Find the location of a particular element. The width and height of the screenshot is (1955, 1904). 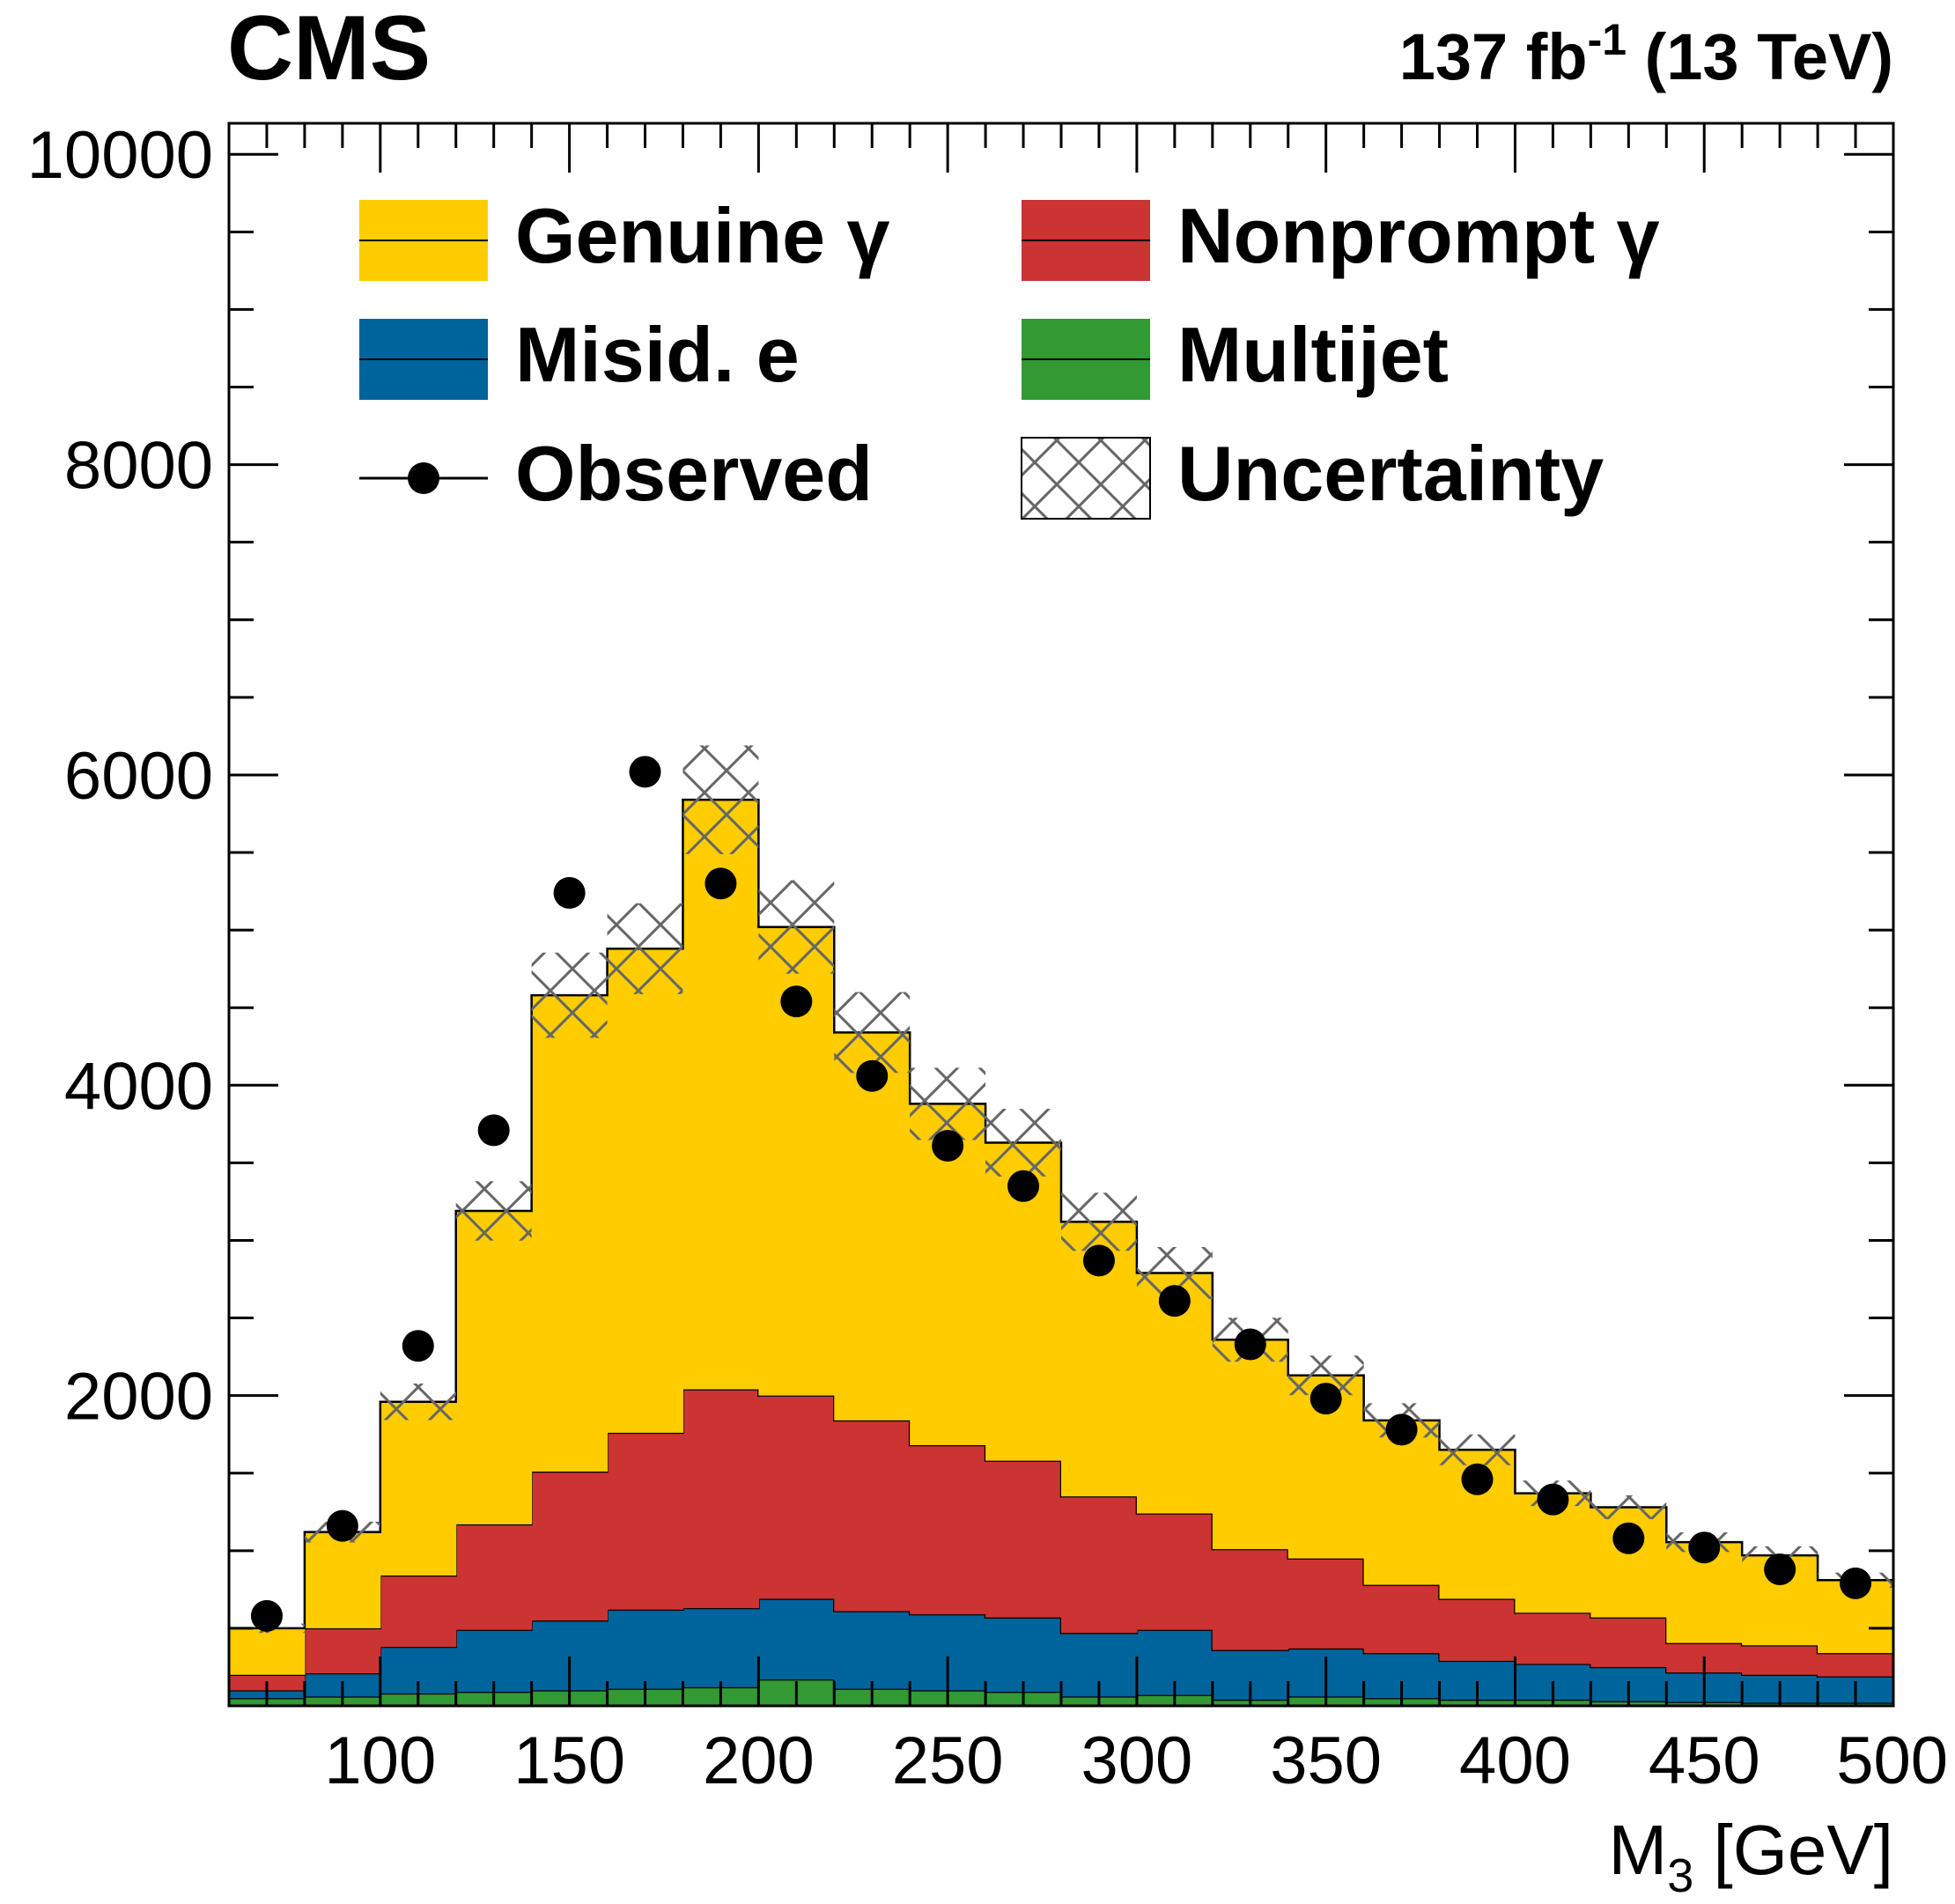

x-axis-title: M3 [GeV] is located at coordinates (1751, 1857).